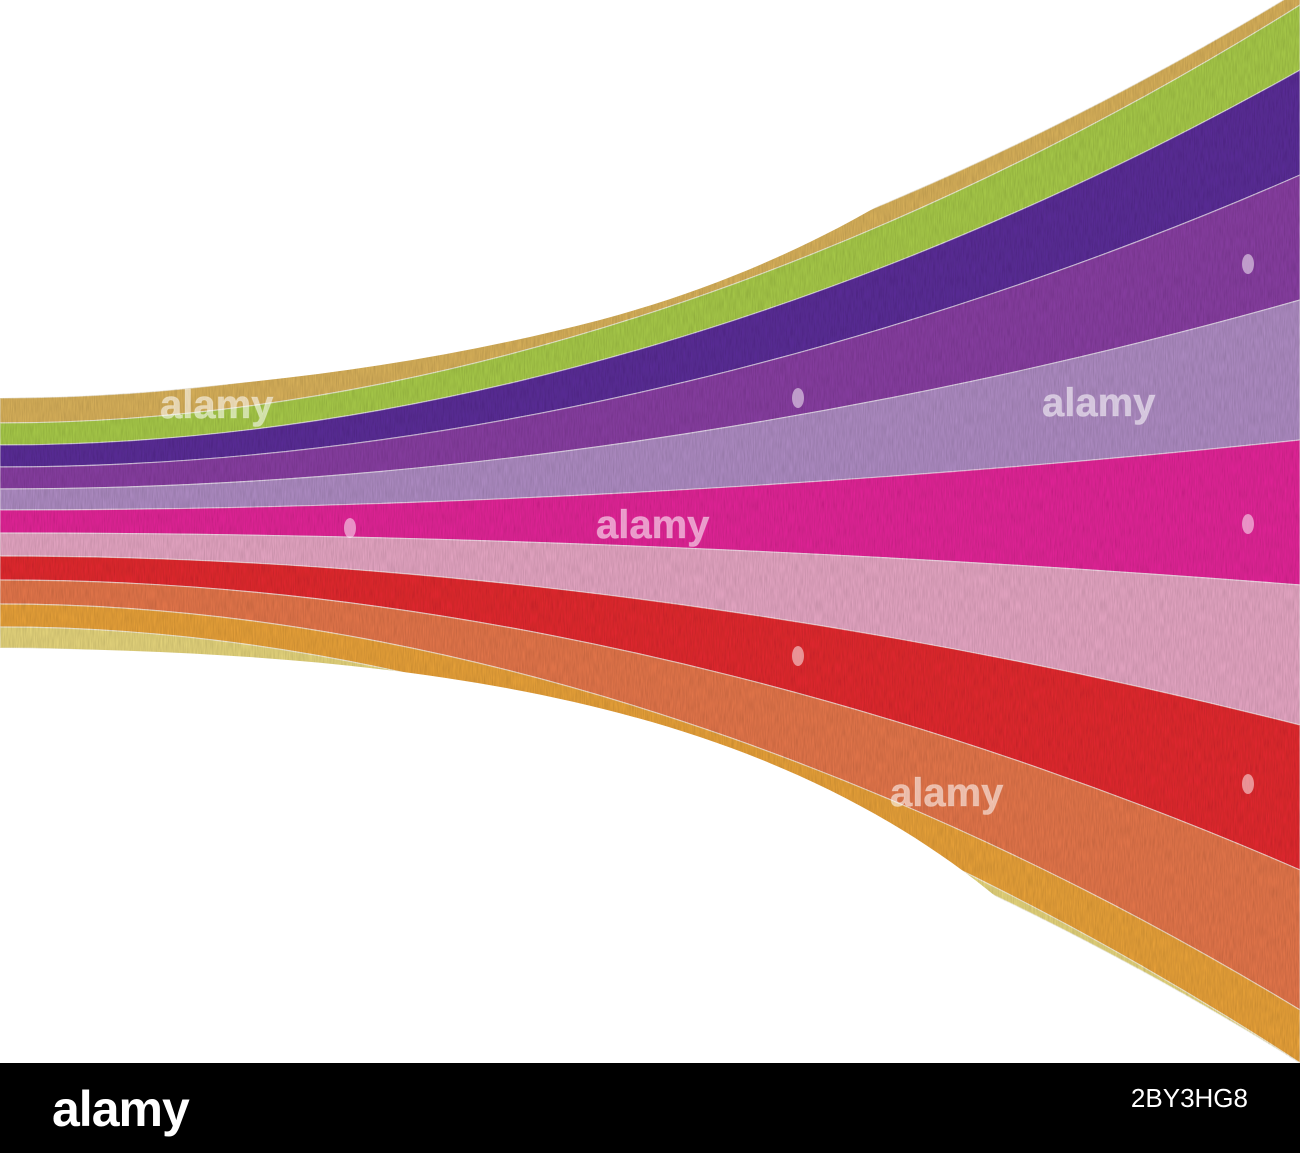 This screenshot has width=1300, height=1153. Describe the element at coordinates (650, 1108) in the screenshot. I see `stock-footer-bar: alamy 2BY3HG8` at that location.